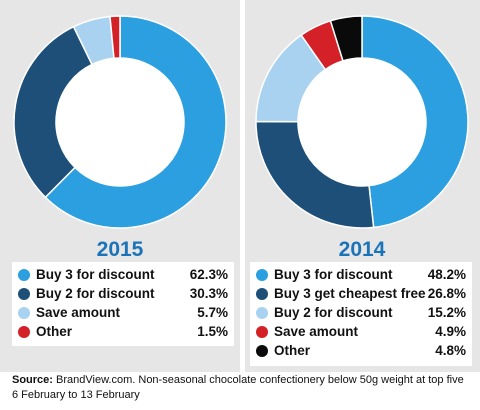 The height and width of the screenshot is (410, 480). Describe the element at coordinates (242, 186) in the screenshot. I see `panel-divider` at that location.